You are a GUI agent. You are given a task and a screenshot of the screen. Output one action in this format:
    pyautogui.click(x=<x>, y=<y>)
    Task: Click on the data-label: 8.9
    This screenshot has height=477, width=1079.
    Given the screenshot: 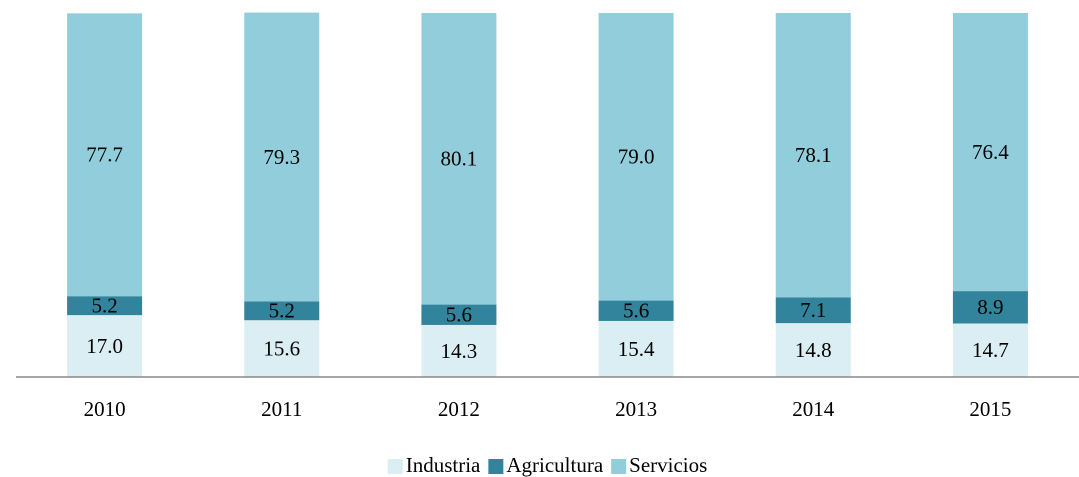 What is the action you would take?
    pyautogui.click(x=990, y=307)
    